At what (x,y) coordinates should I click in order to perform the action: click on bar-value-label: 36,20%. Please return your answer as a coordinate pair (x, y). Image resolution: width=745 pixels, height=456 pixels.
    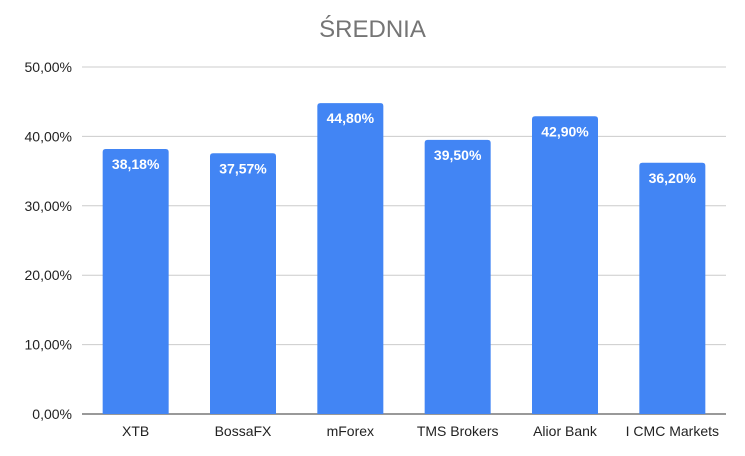
    Looking at the image, I should click on (673, 178).